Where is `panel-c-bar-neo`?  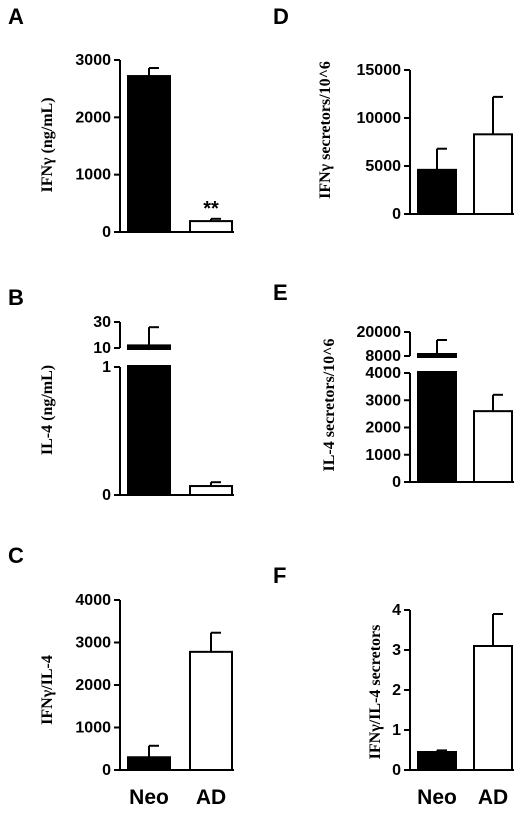 panel-c-bar-neo is located at coordinates (149, 763).